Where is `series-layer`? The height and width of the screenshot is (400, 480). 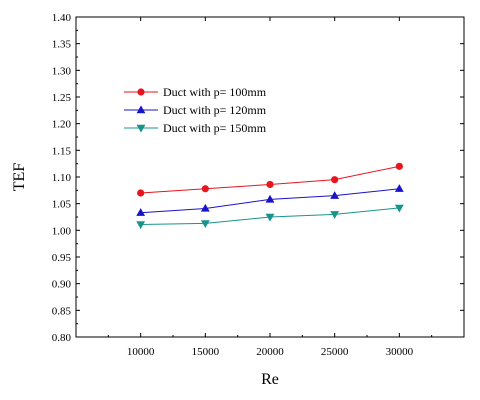
series-layer is located at coordinates (270, 196).